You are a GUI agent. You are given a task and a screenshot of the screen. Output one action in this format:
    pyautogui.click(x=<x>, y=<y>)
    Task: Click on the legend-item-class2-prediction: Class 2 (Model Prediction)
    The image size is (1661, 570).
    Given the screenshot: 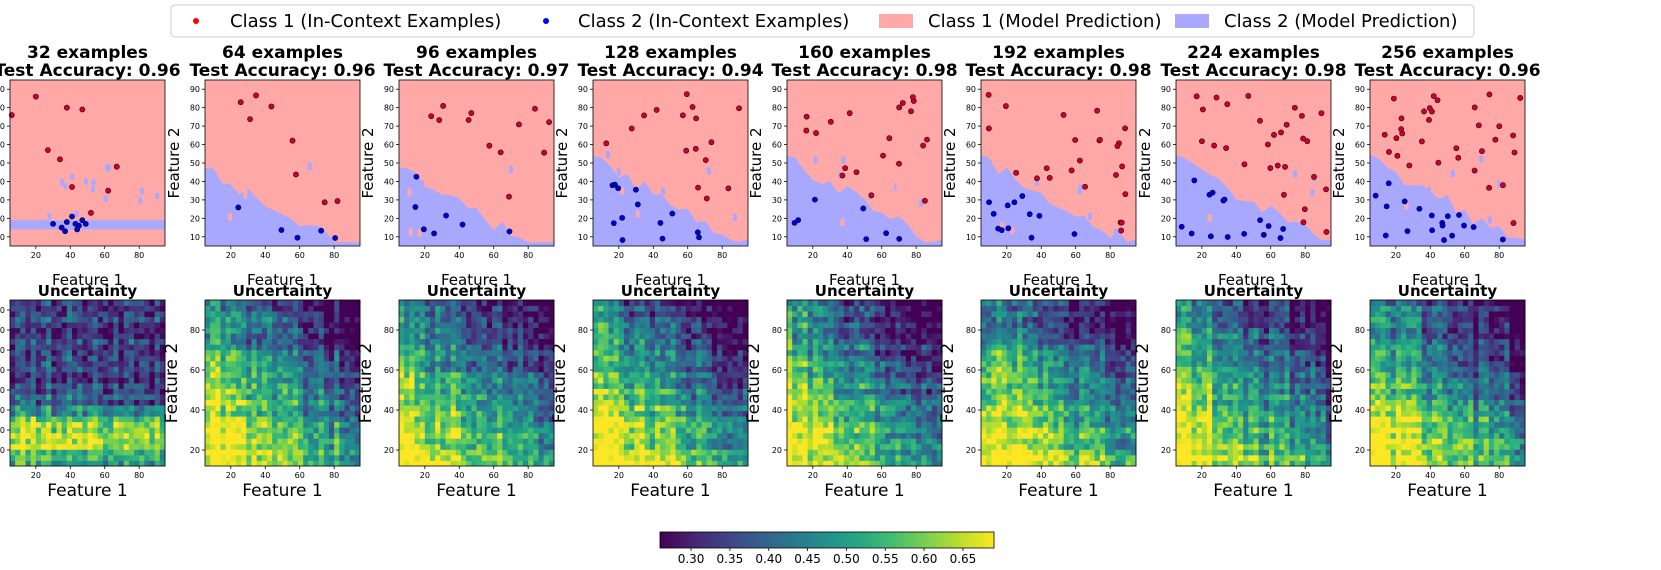 What is the action you would take?
    pyautogui.click(x=1316, y=21)
    